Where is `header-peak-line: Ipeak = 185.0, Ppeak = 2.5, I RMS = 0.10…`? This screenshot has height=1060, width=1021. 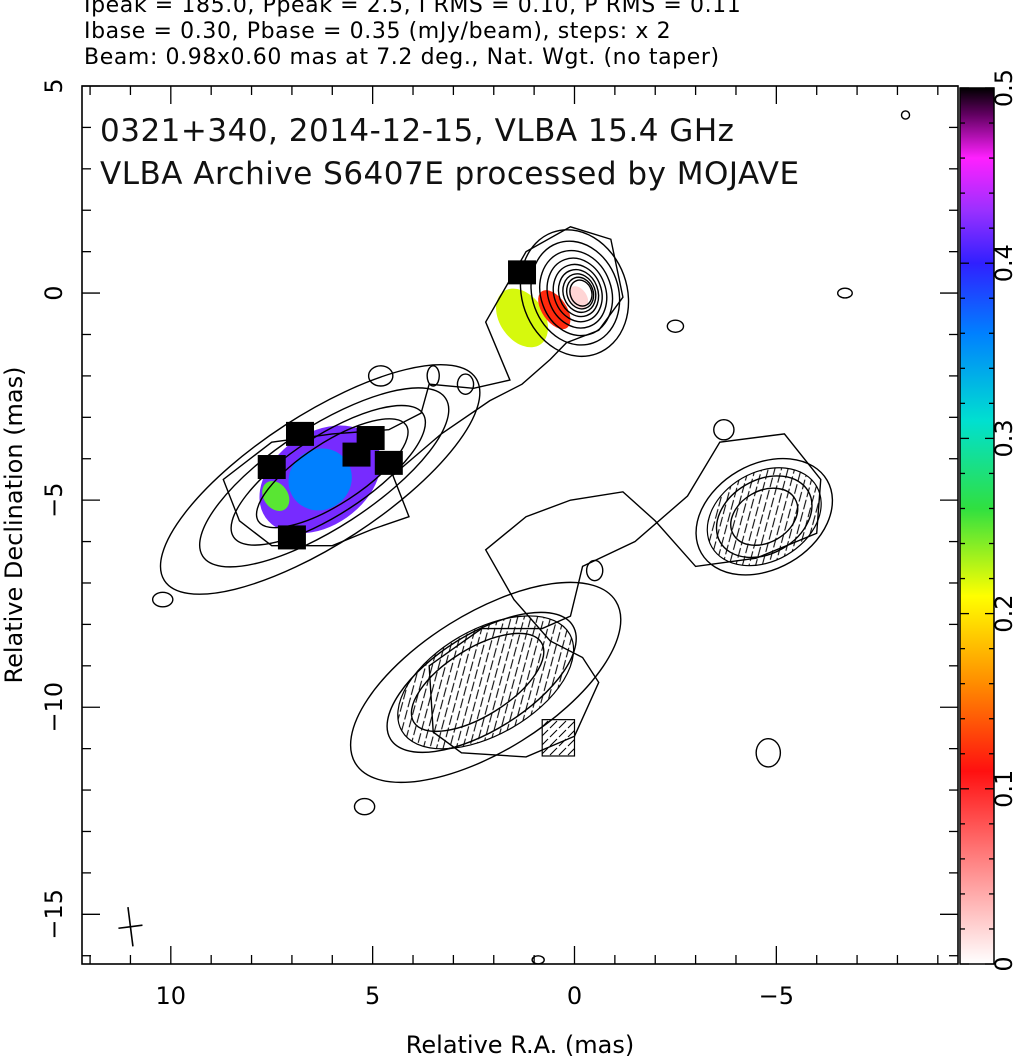 header-peak-line: Ipeak = 185.0, Ppeak = 2.5, I RMS = 0.10… is located at coordinates (413, 9).